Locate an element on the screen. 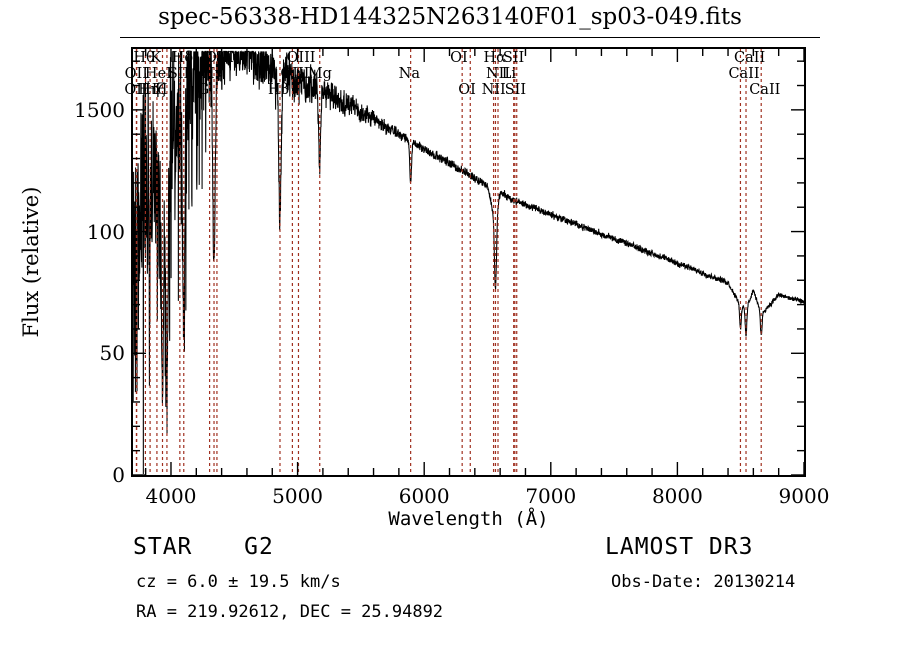 This screenshot has width=900, height=649. coordinates: RA = 219.92612, DEC = 25.94892 is located at coordinates (290, 612).